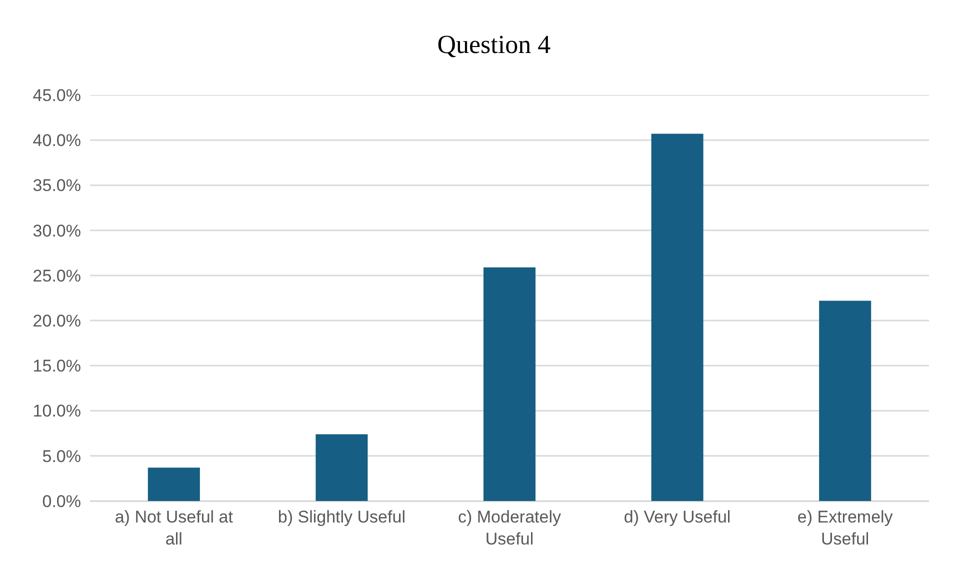  What do you see at coordinates (494, 45) in the screenshot?
I see `chart-title: Question 4` at bounding box center [494, 45].